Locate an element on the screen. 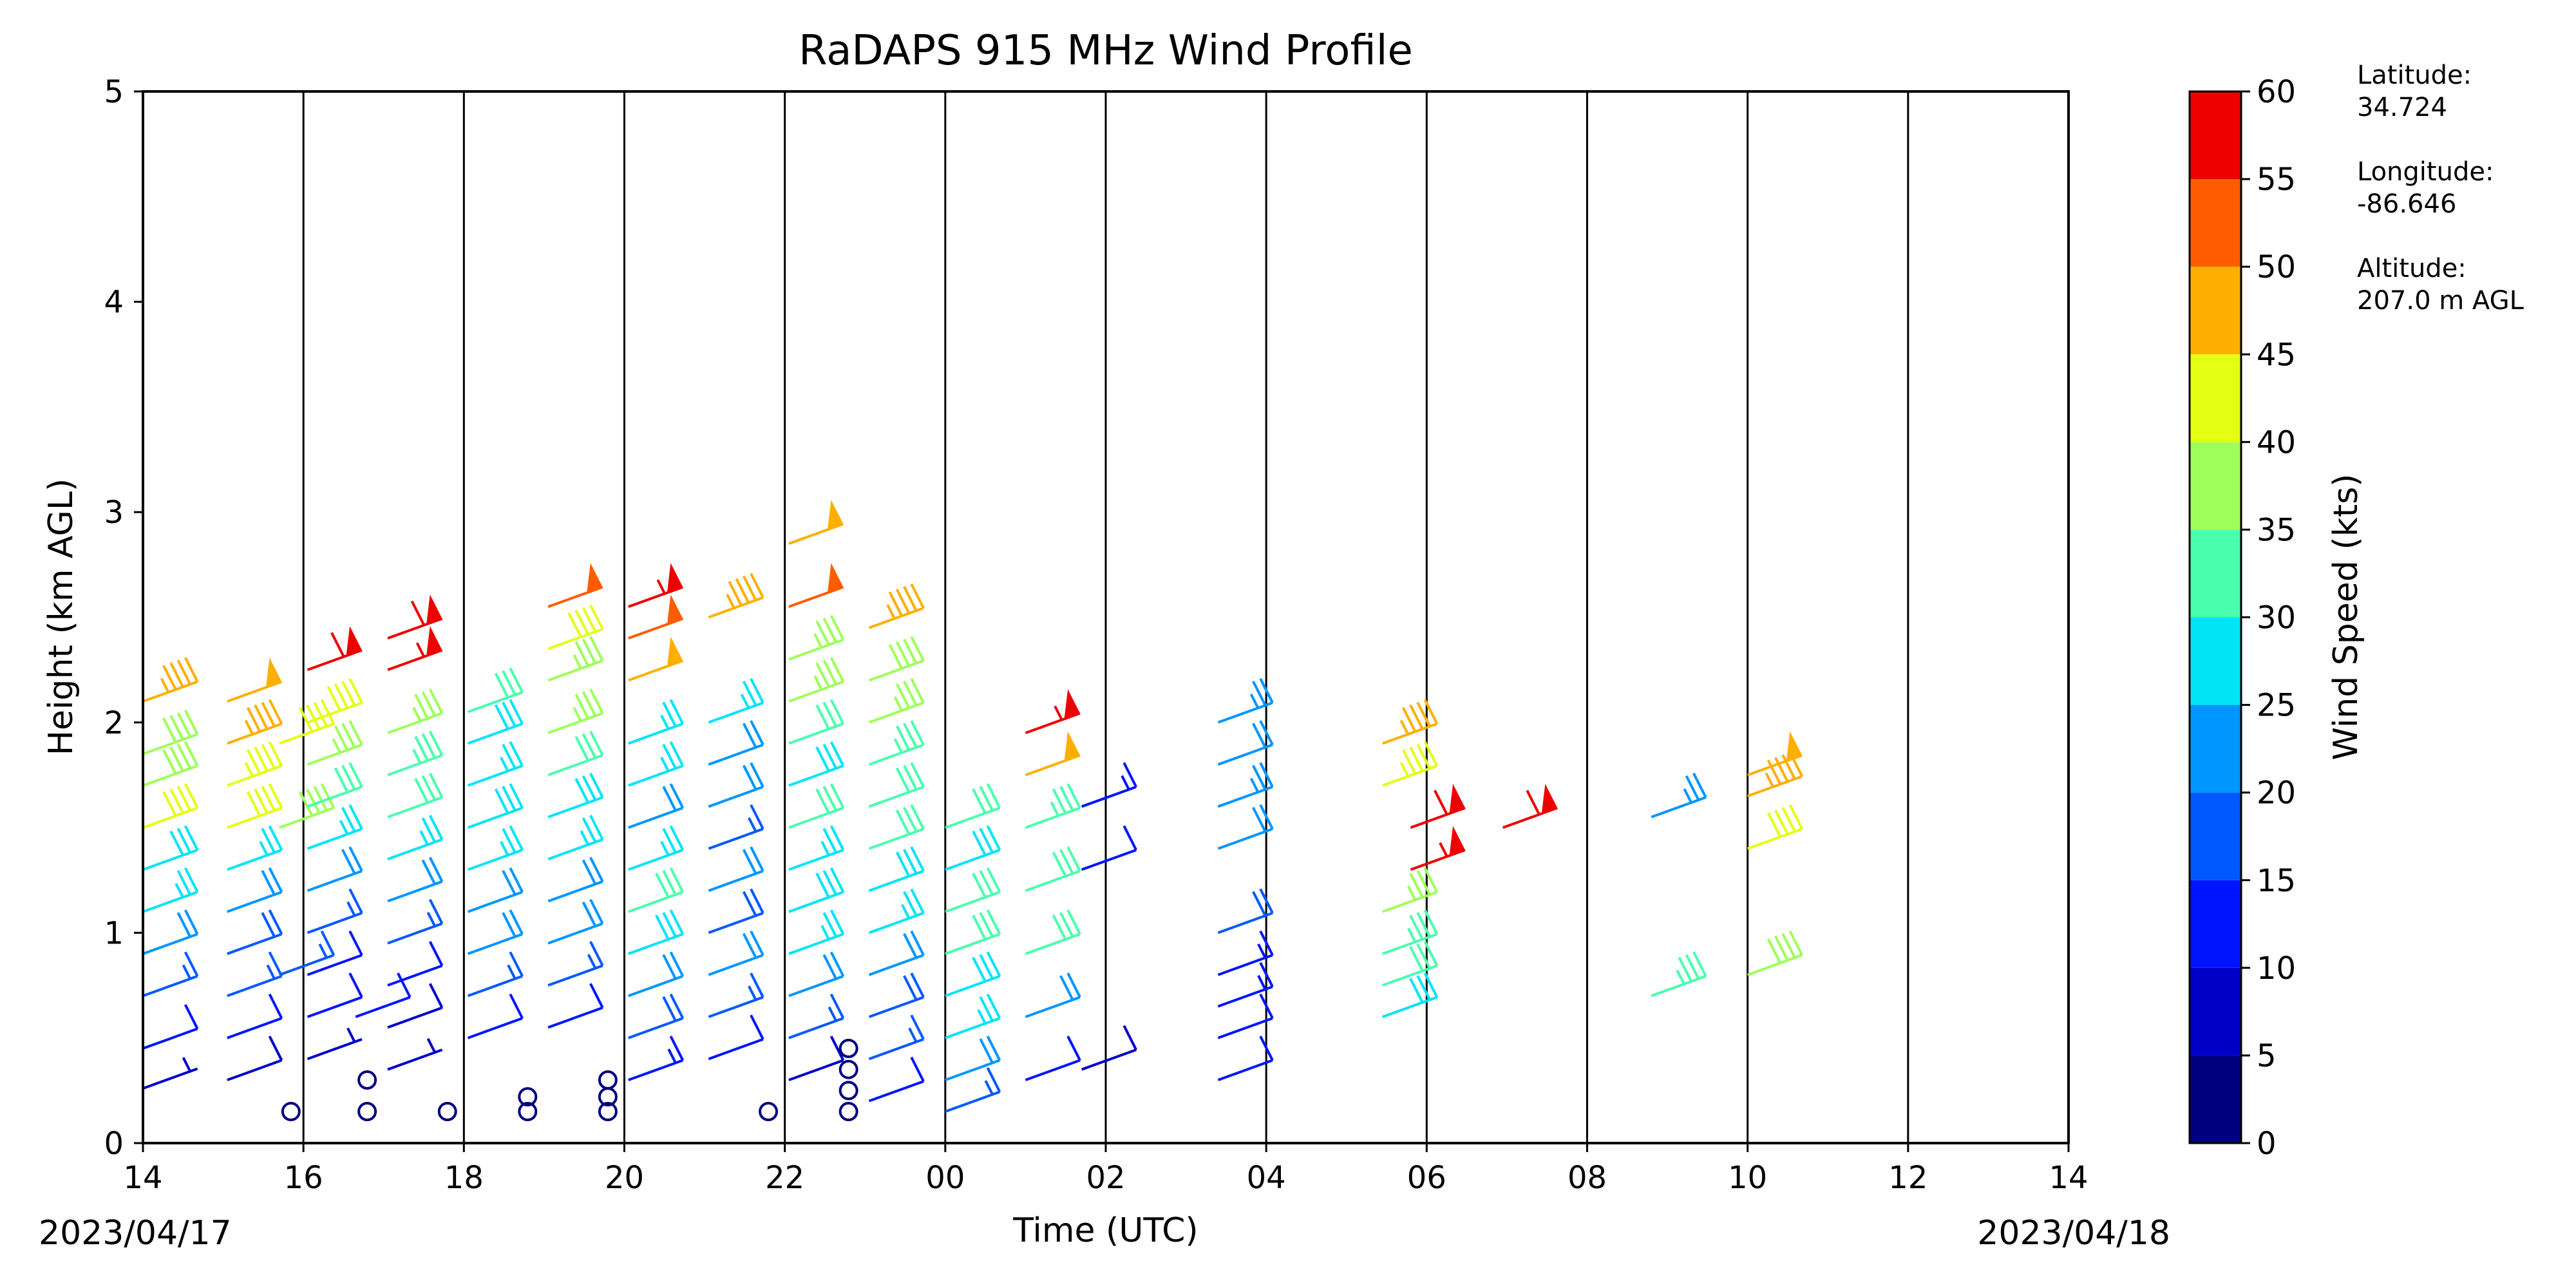 This screenshot has height=1288, width=2576. x-tick-label: 00 is located at coordinates (945, 1178).